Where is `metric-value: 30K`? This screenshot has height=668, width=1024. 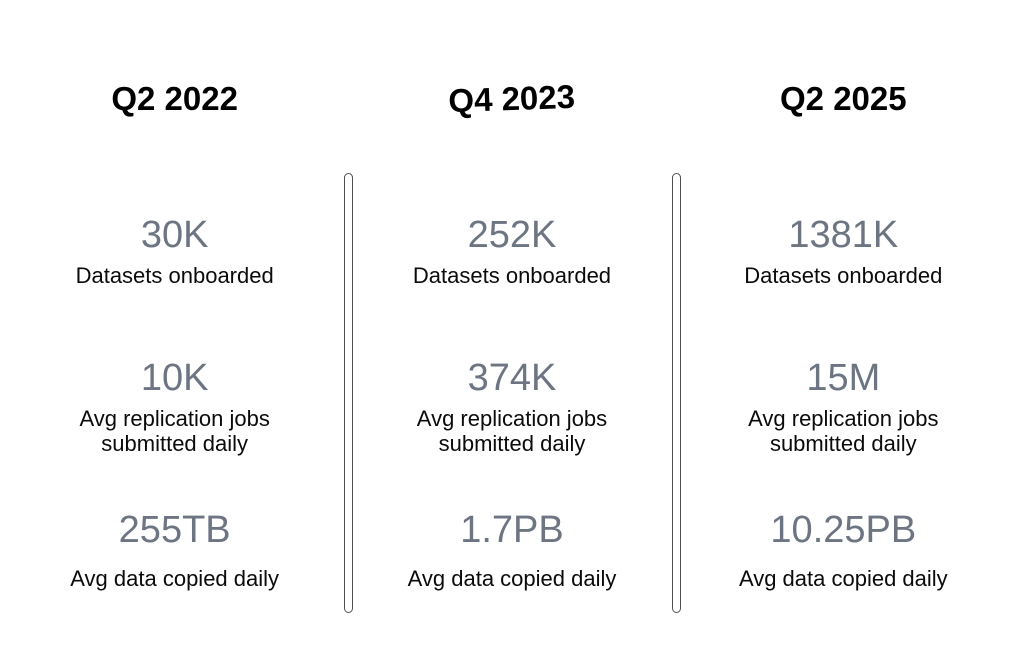 metric-value: 30K is located at coordinates (174, 235).